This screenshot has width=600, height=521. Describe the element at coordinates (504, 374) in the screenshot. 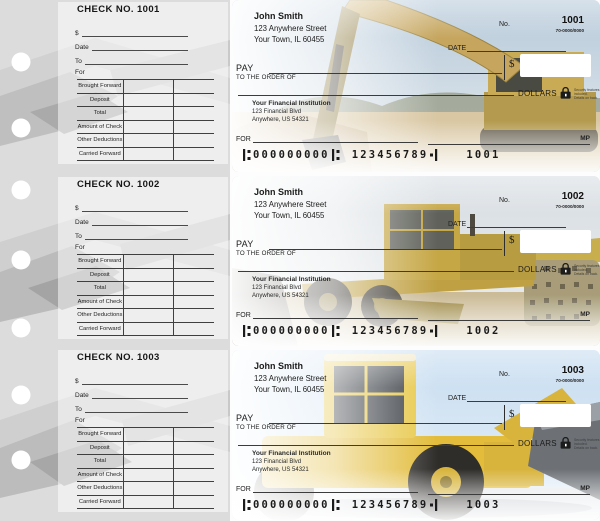

I see `number-label: No.` at that location.